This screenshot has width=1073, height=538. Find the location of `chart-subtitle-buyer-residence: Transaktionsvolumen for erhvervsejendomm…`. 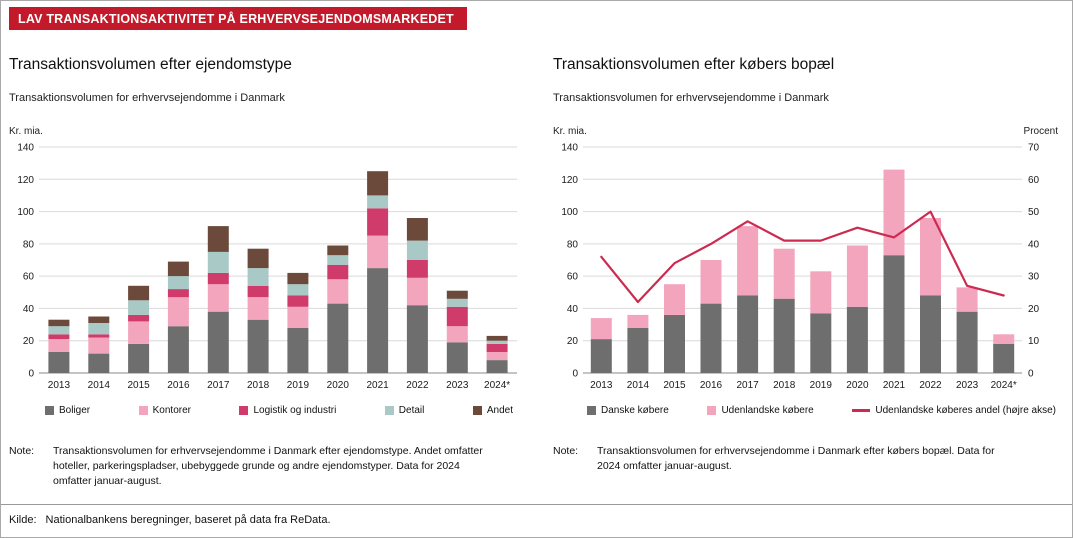

chart-subtitle-buyer-residence: Transaktionsvolumen for erhvervsejendomm… is located at coordinates (691, 98).